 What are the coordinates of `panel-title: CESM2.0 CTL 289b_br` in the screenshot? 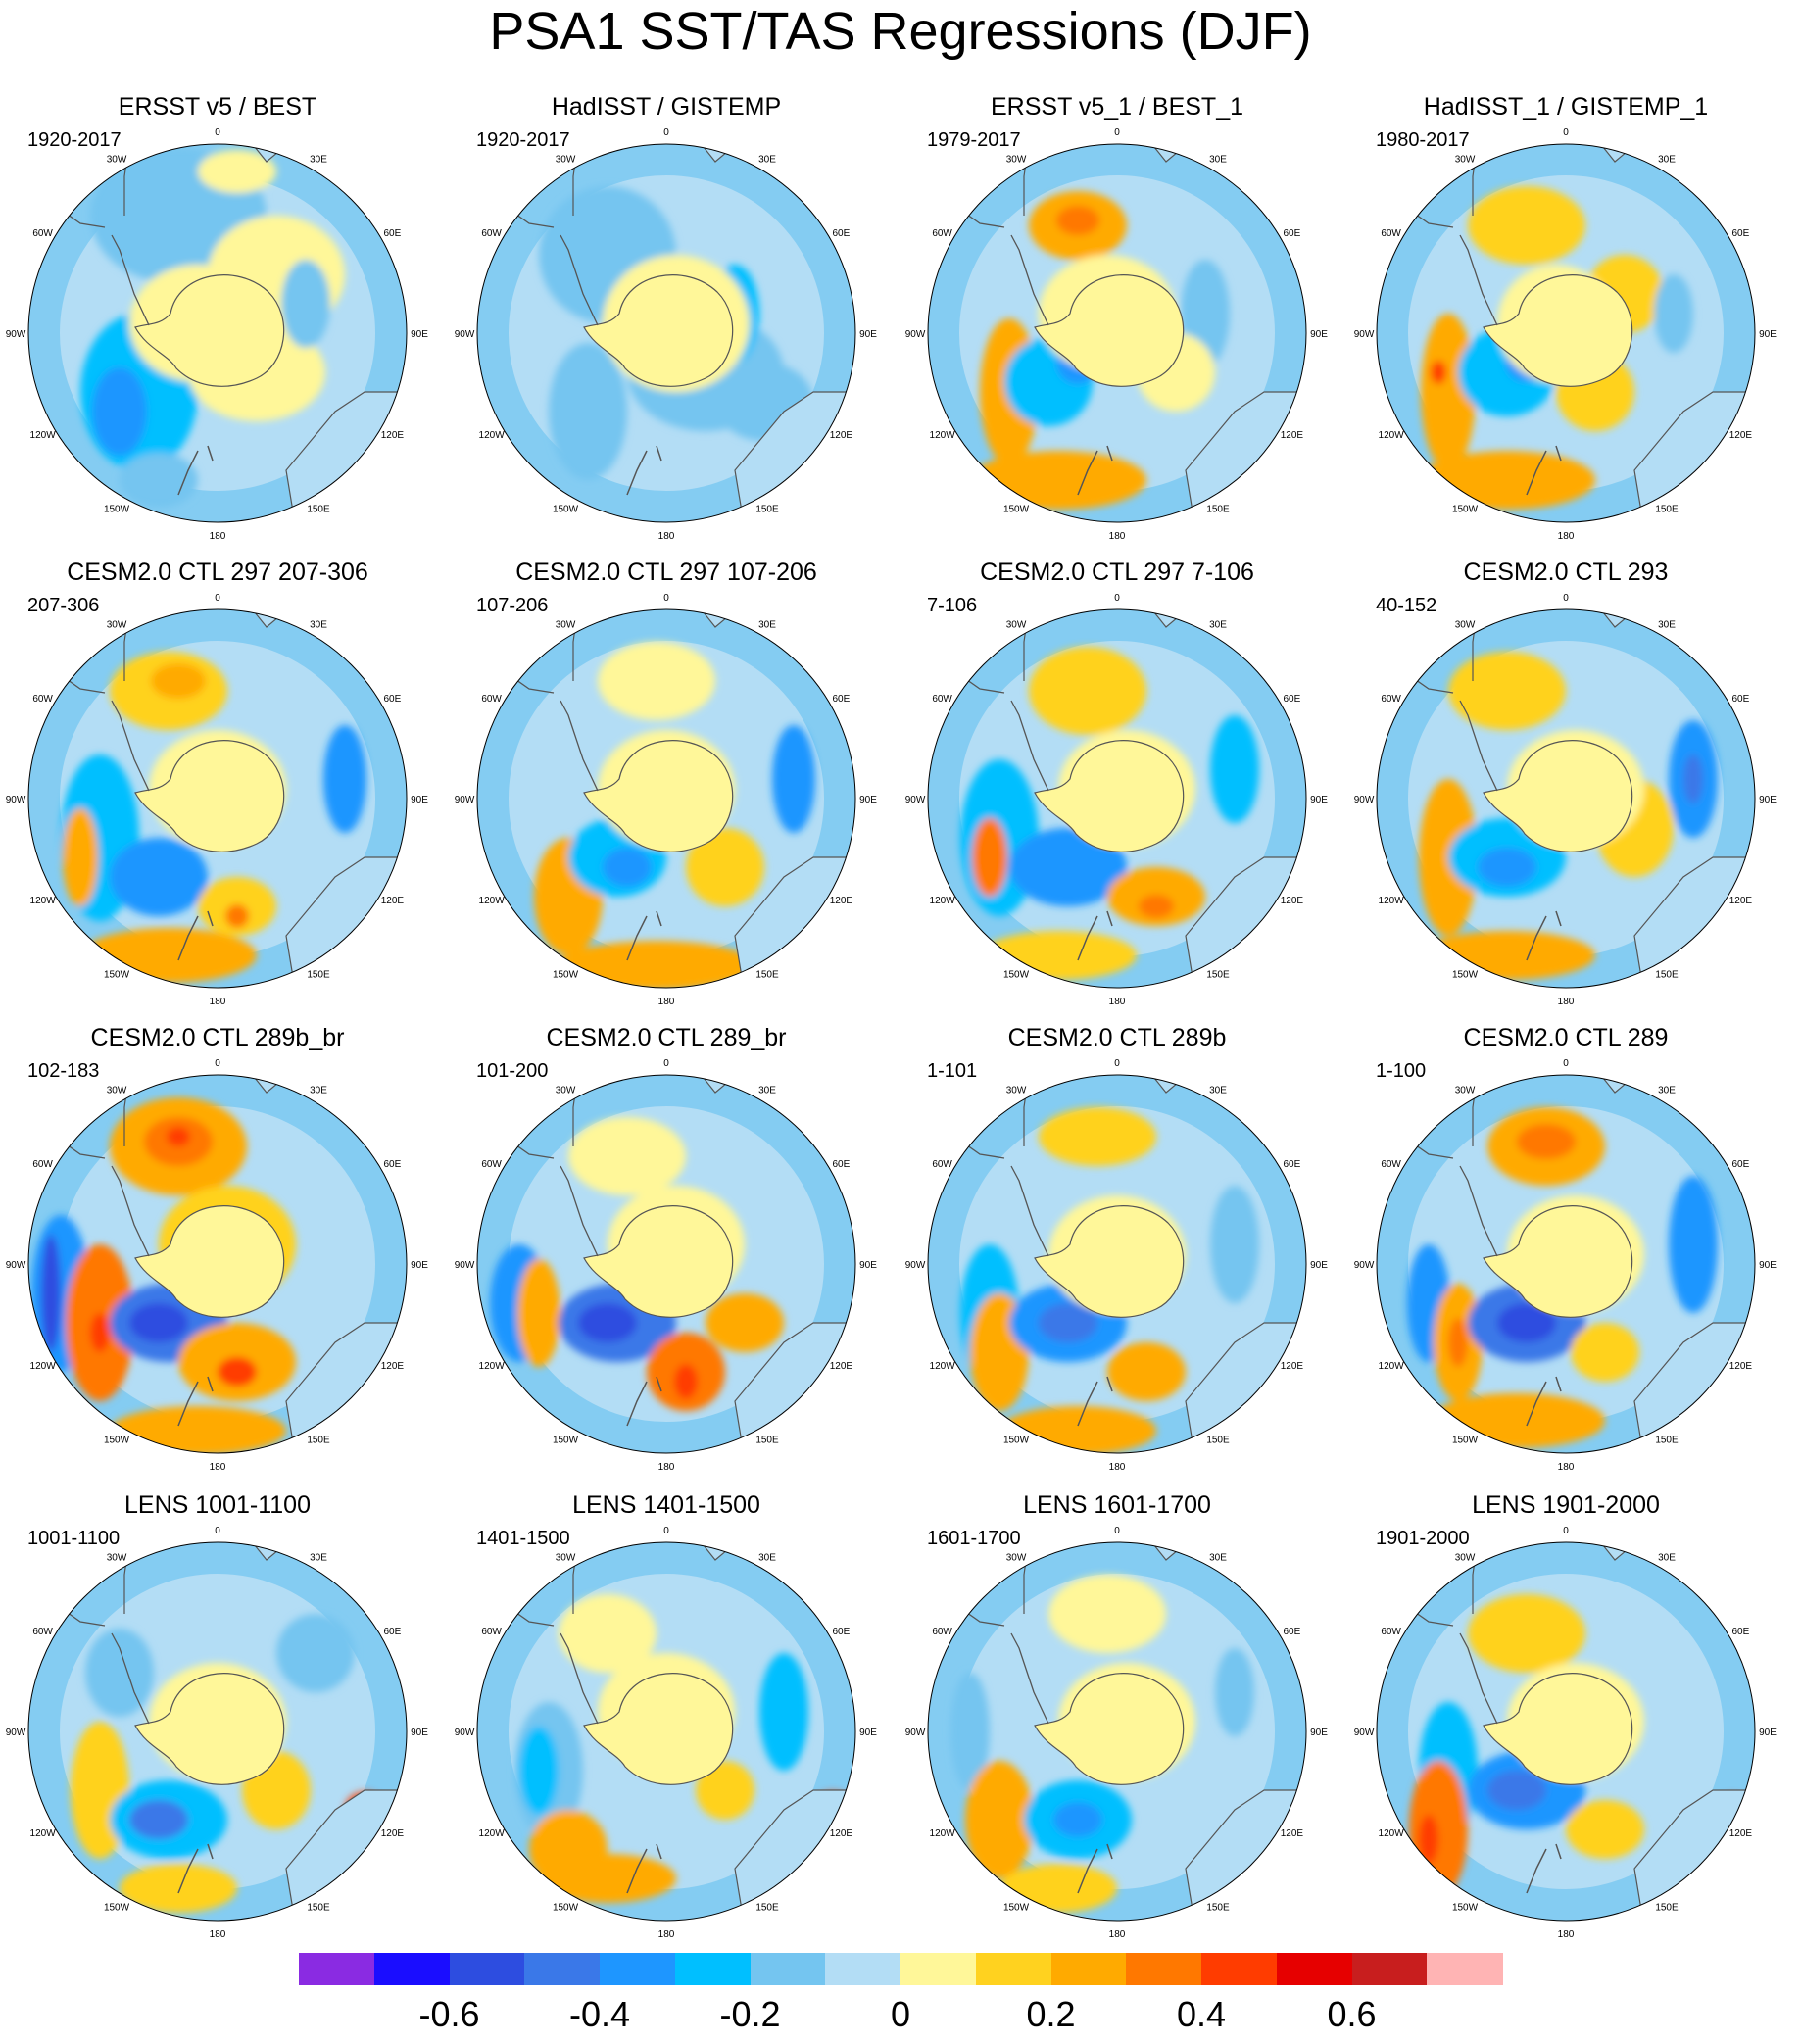 It's located at (217, 1038).